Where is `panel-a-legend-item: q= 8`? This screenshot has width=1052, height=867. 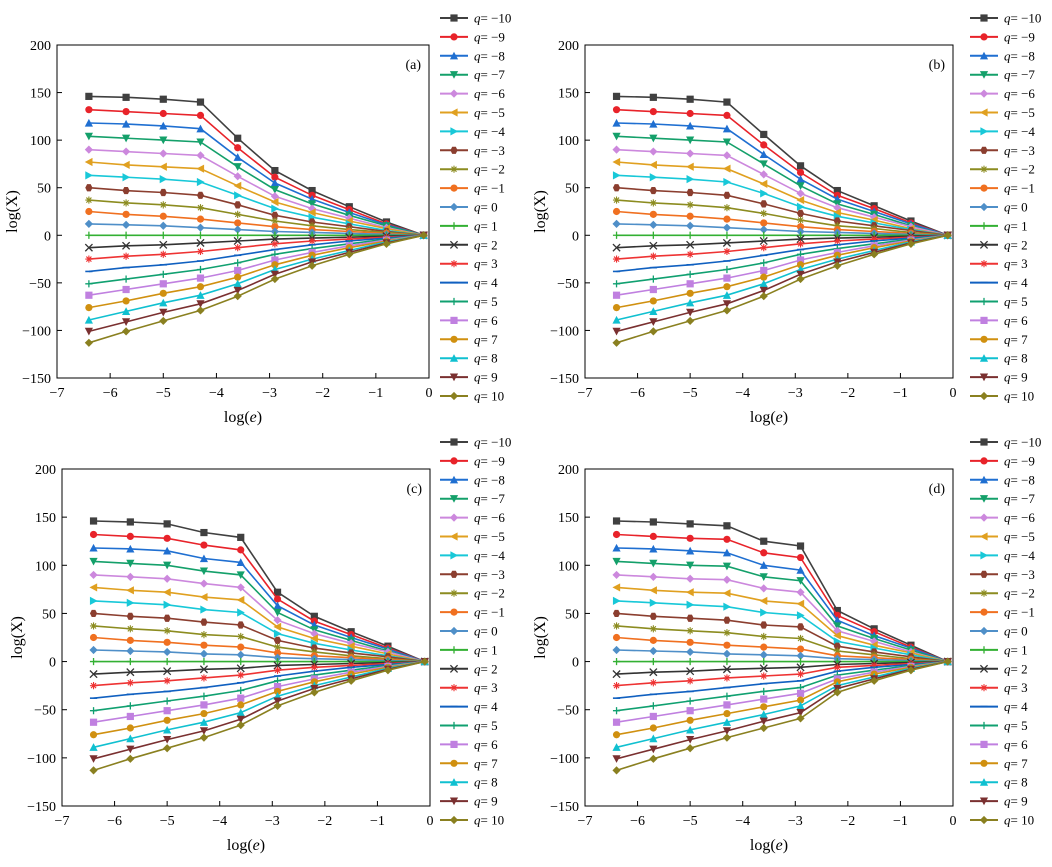 panel-a-legend-item: q= 8 is located at coordinates (469, 358).